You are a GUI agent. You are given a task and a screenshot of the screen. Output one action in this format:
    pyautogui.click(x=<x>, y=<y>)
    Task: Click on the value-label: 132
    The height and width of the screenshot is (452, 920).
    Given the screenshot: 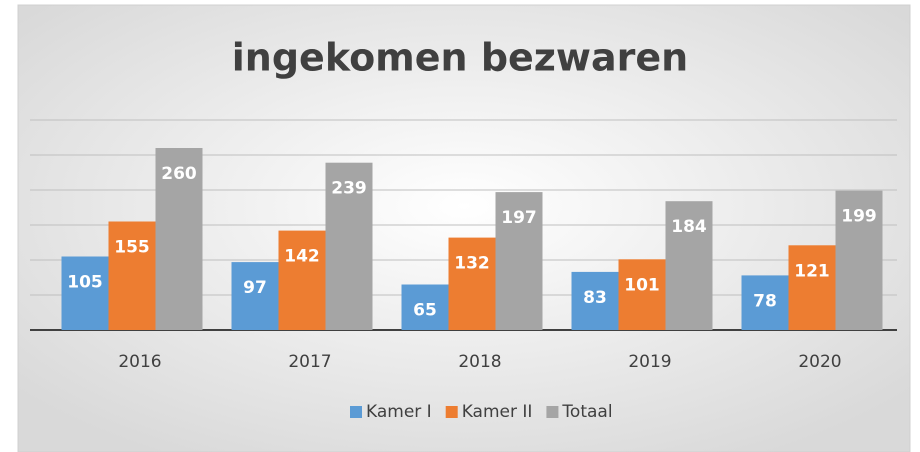 What is the action you would take?
    pyautogui.click(x=472, y=264)
    